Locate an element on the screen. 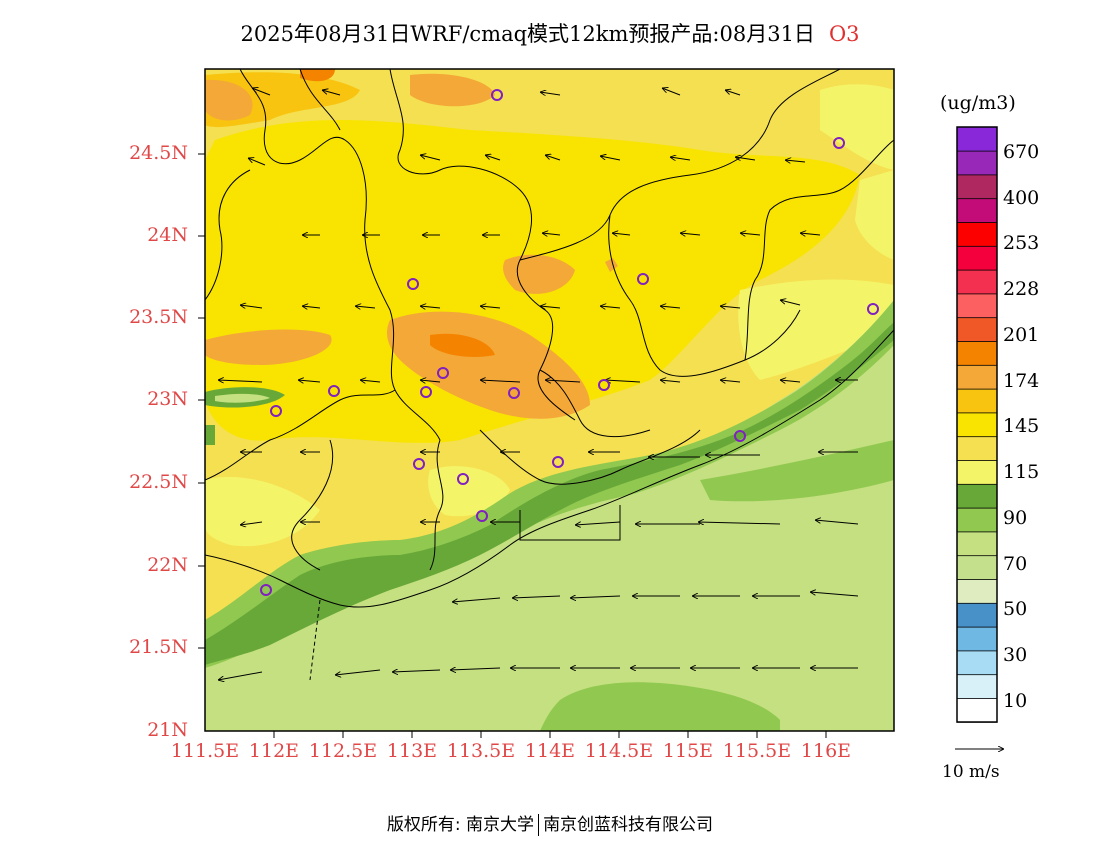 The image size is (1100, 850). lon-label-113-5: 113.5E is located at coordinates (481, 751).